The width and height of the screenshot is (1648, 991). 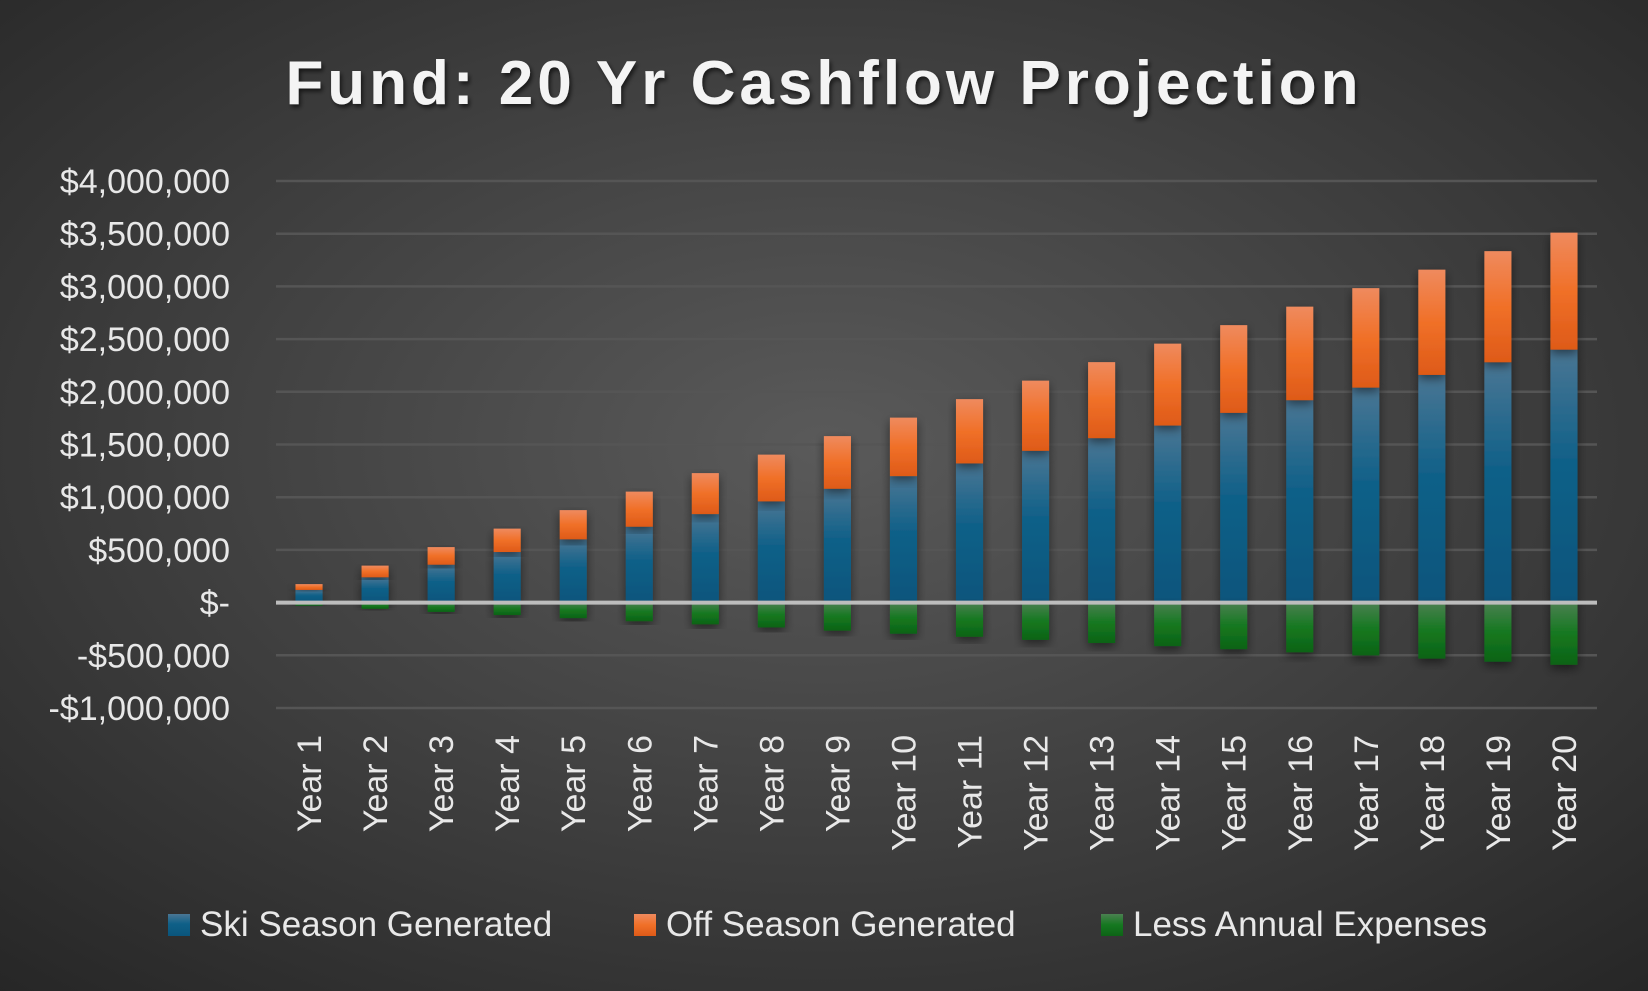 I want to click on legend-item: Less Annual Expenses, so click(x=1294, y=924).